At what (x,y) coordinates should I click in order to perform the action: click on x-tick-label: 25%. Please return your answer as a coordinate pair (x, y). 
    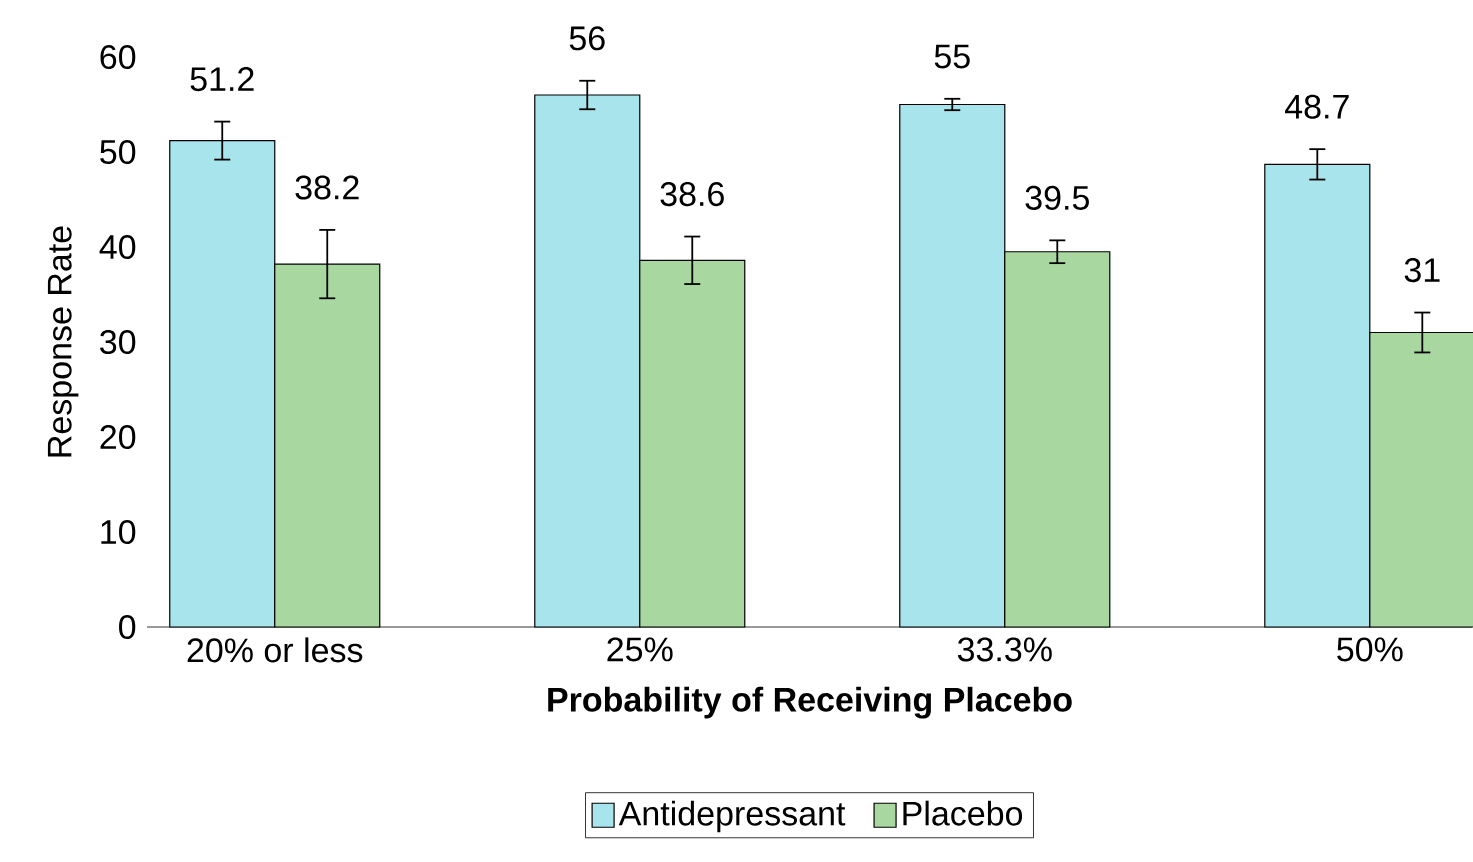
    Looking at the image, I should click on (640, 649).